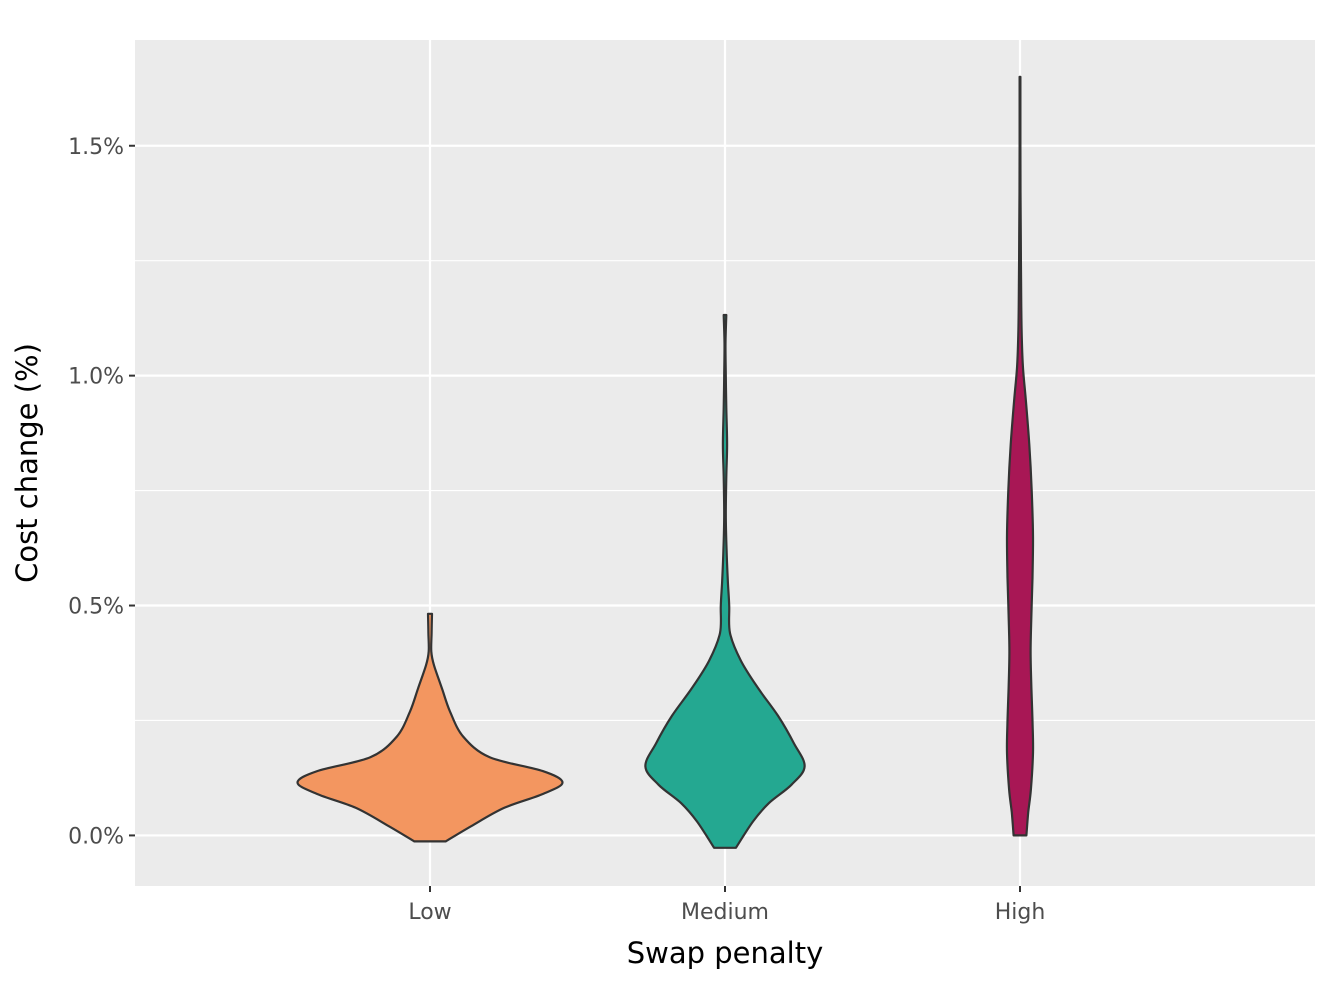 This screenshot has width=1328, height=996. What do you see at coordinates (27, 463) in the screenshot?
I see `y-axis-title: Cost change (%)` at bounding box center [27, 463].